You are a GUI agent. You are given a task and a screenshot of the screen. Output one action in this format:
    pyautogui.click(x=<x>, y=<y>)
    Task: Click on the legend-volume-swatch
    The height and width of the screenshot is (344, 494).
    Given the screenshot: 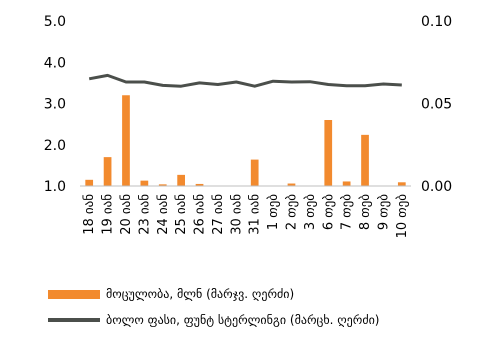 What is the action you would take?
    pyautogui.click(x=74, y=294)
    